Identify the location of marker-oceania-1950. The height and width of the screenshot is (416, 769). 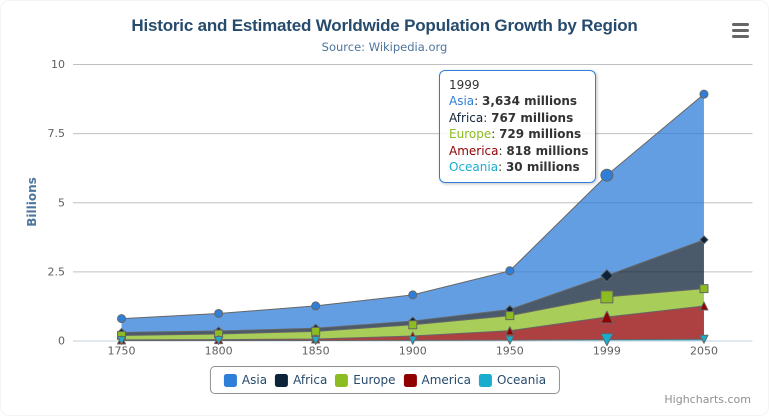
(510, 340).